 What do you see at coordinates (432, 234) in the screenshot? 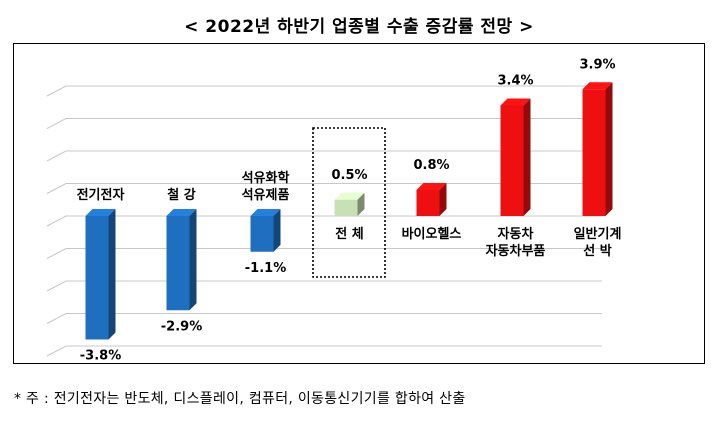
I see `category-label: 바이오헬스` at bounding box center [432, 234].